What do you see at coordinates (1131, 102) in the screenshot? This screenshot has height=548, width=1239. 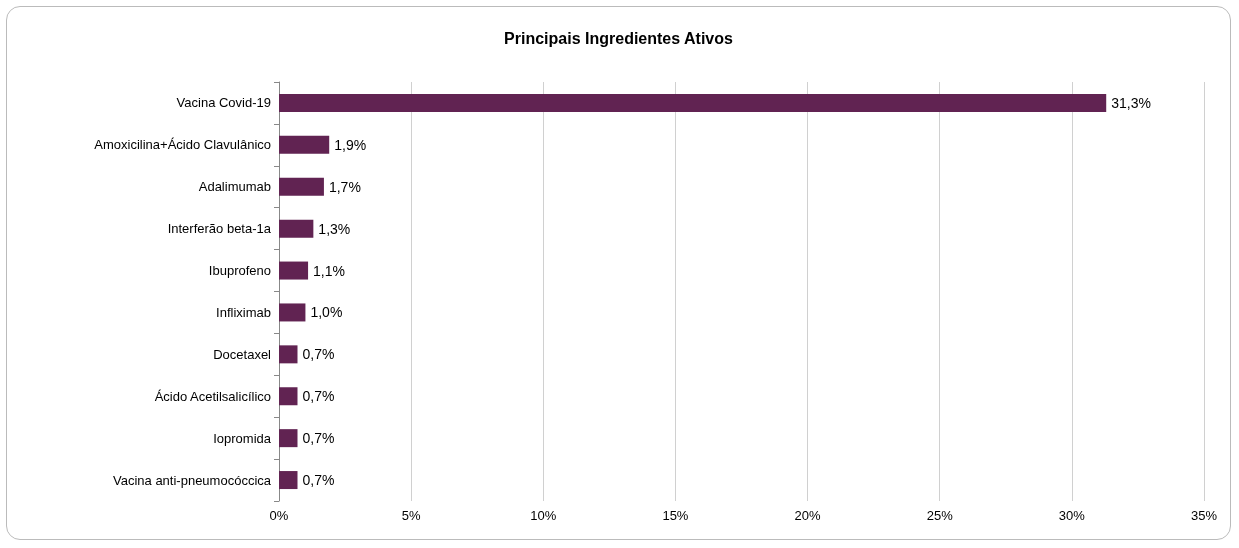 I see `data-label: 31,3%` at bounding box center [1131, 102].